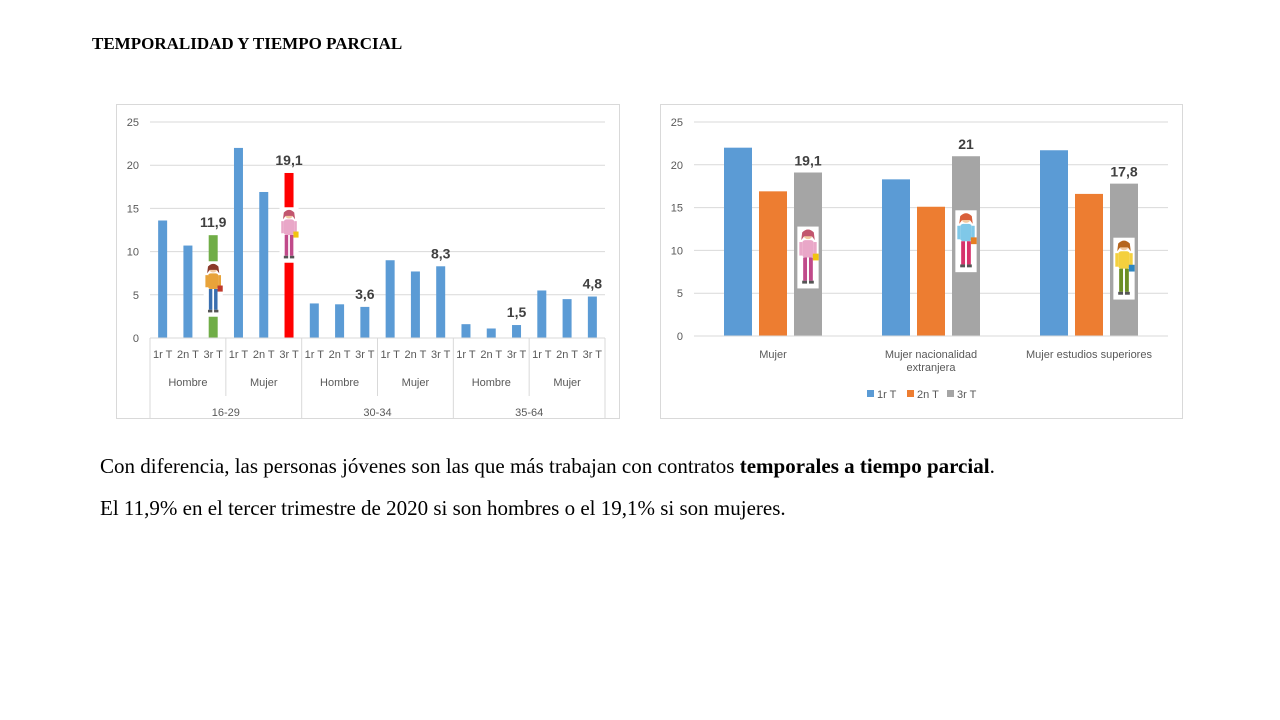 The image size is (1280, 720). I want to click on paragraph-1-bold: temporales a tiempo parcial, so click(864, 466).